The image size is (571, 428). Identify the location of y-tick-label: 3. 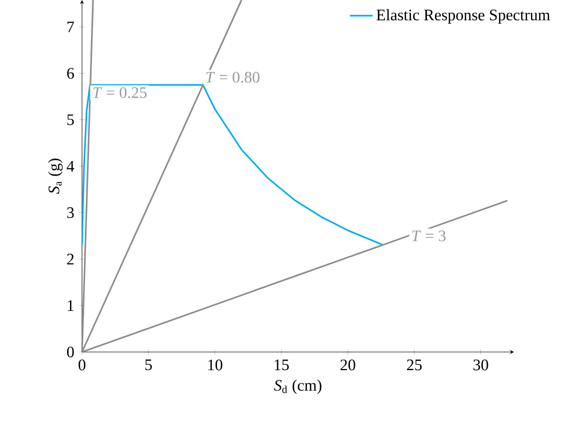
(70, 212).